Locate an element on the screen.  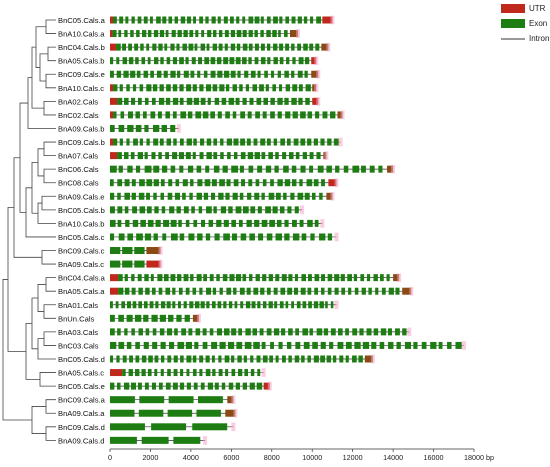
gene-label: BnC09.Cals.c is located at coordinates (81, 251).